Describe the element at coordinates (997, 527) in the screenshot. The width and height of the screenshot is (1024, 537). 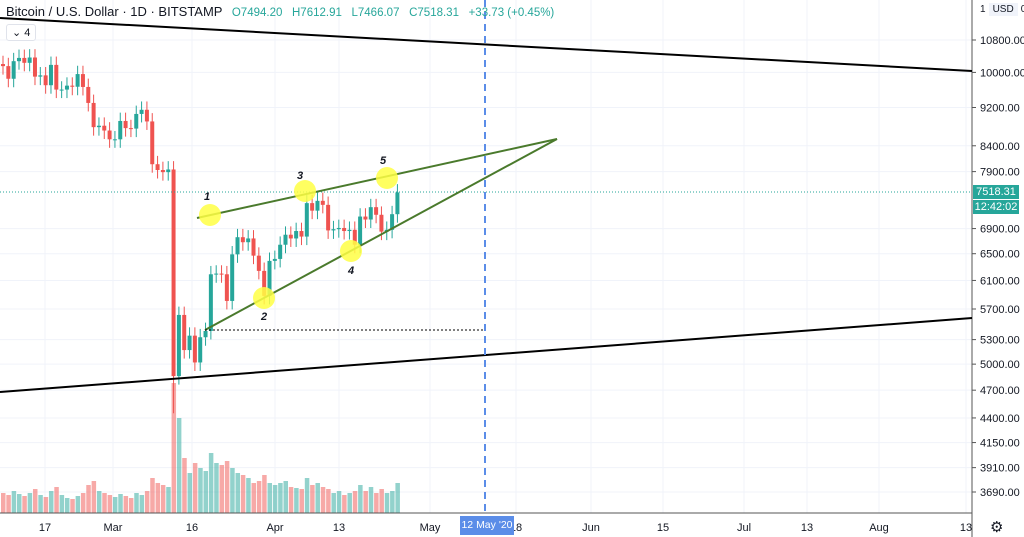
I see `settings-gear-icon: ⚙` at that location.